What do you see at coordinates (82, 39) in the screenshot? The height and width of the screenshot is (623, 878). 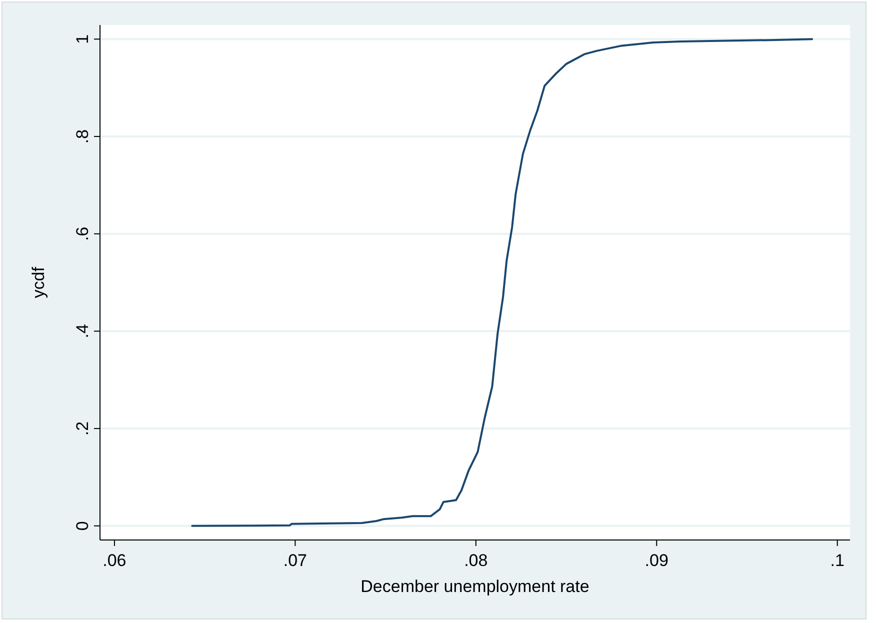 I see `y-tick-label: 1` at bounding box center [82, 39].